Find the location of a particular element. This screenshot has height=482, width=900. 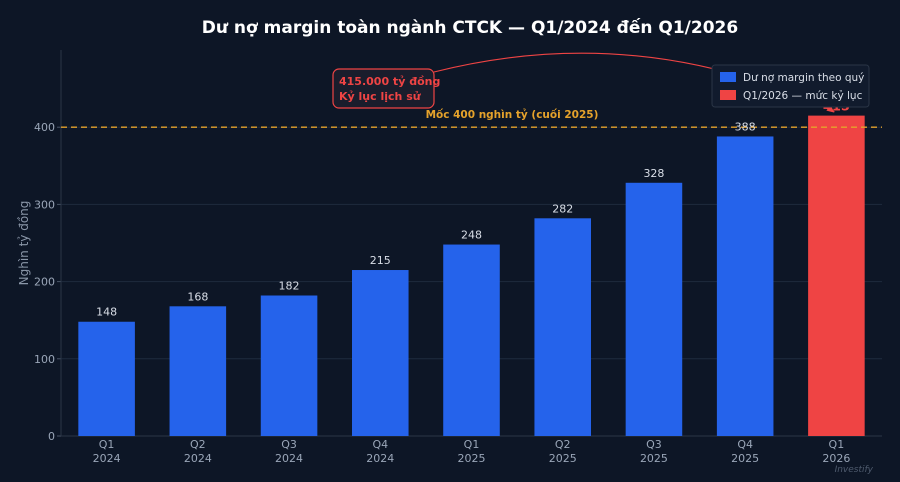

reference-label: Mốc 400 nghìn tỷ (cuối 2025) is located at coordinates (512, 114).